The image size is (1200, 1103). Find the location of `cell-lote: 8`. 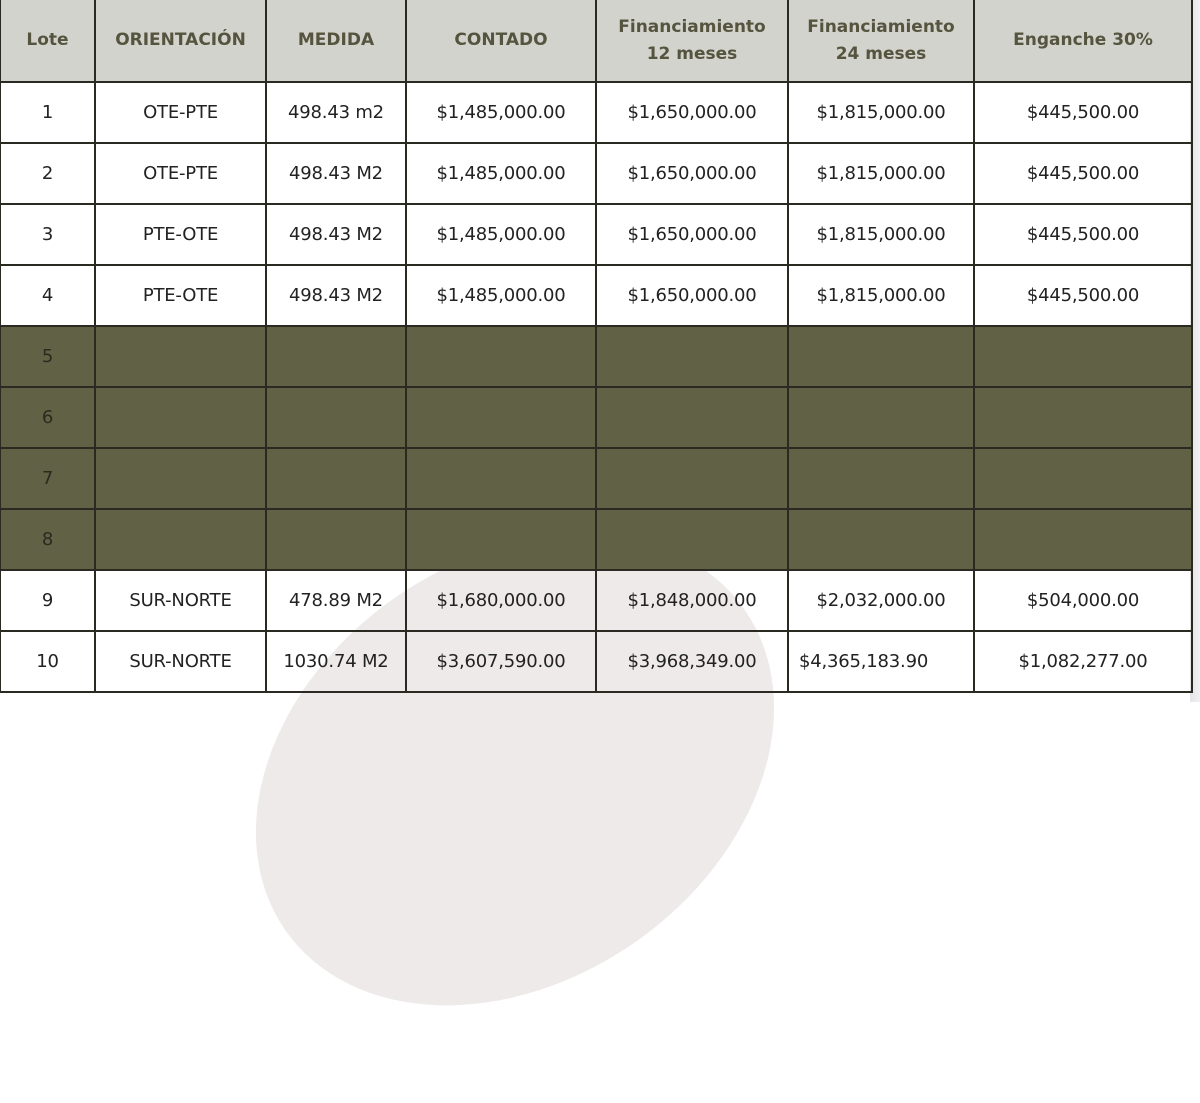

cell-lote: 8 is located at coordinates (48, 539).